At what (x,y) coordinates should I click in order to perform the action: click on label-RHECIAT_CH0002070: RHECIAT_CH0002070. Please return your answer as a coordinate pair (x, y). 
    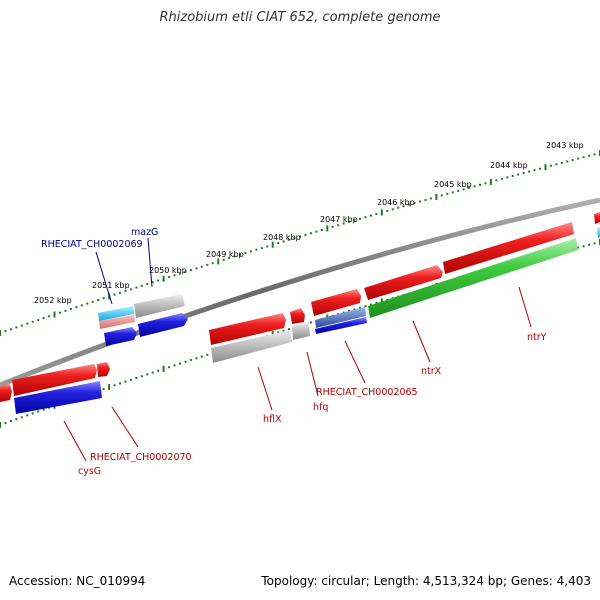
    Looking at the image, I should click on (141, 457).